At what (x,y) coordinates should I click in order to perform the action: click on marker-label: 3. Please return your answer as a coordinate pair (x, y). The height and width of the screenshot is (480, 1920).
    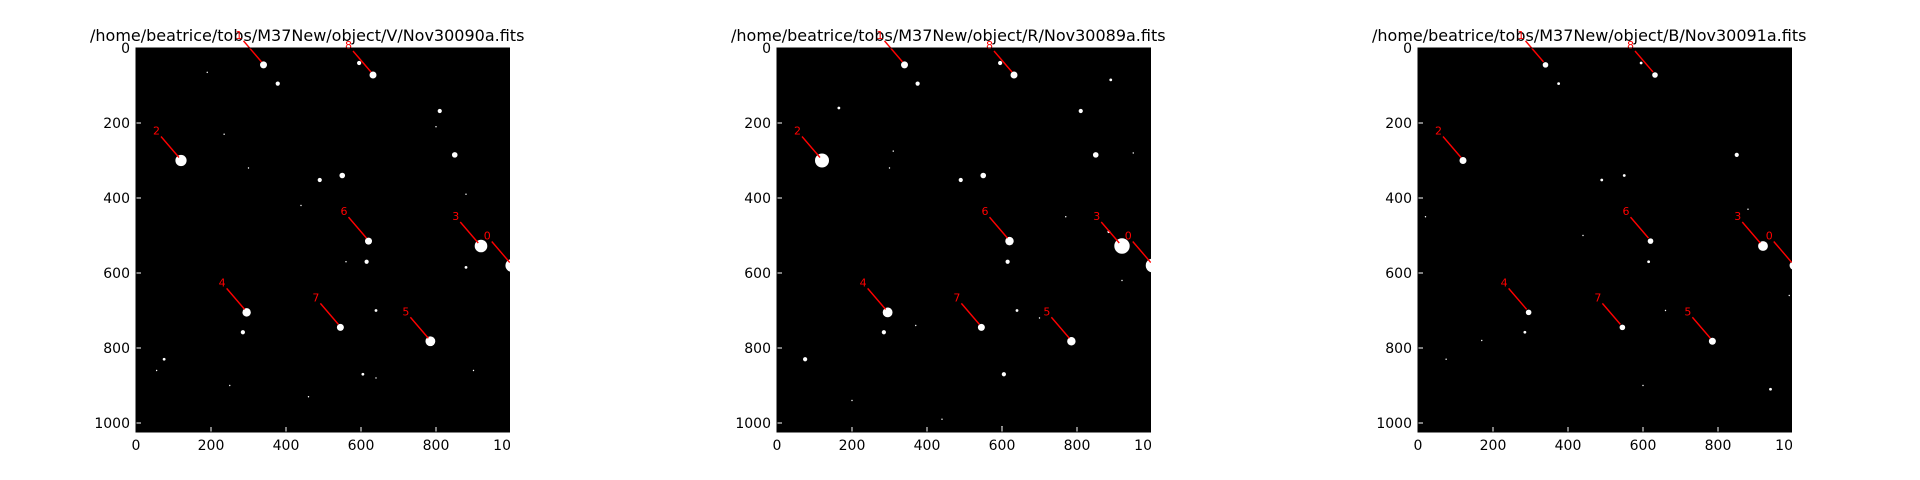
    Looking at the image, I should click on (1737, 216).